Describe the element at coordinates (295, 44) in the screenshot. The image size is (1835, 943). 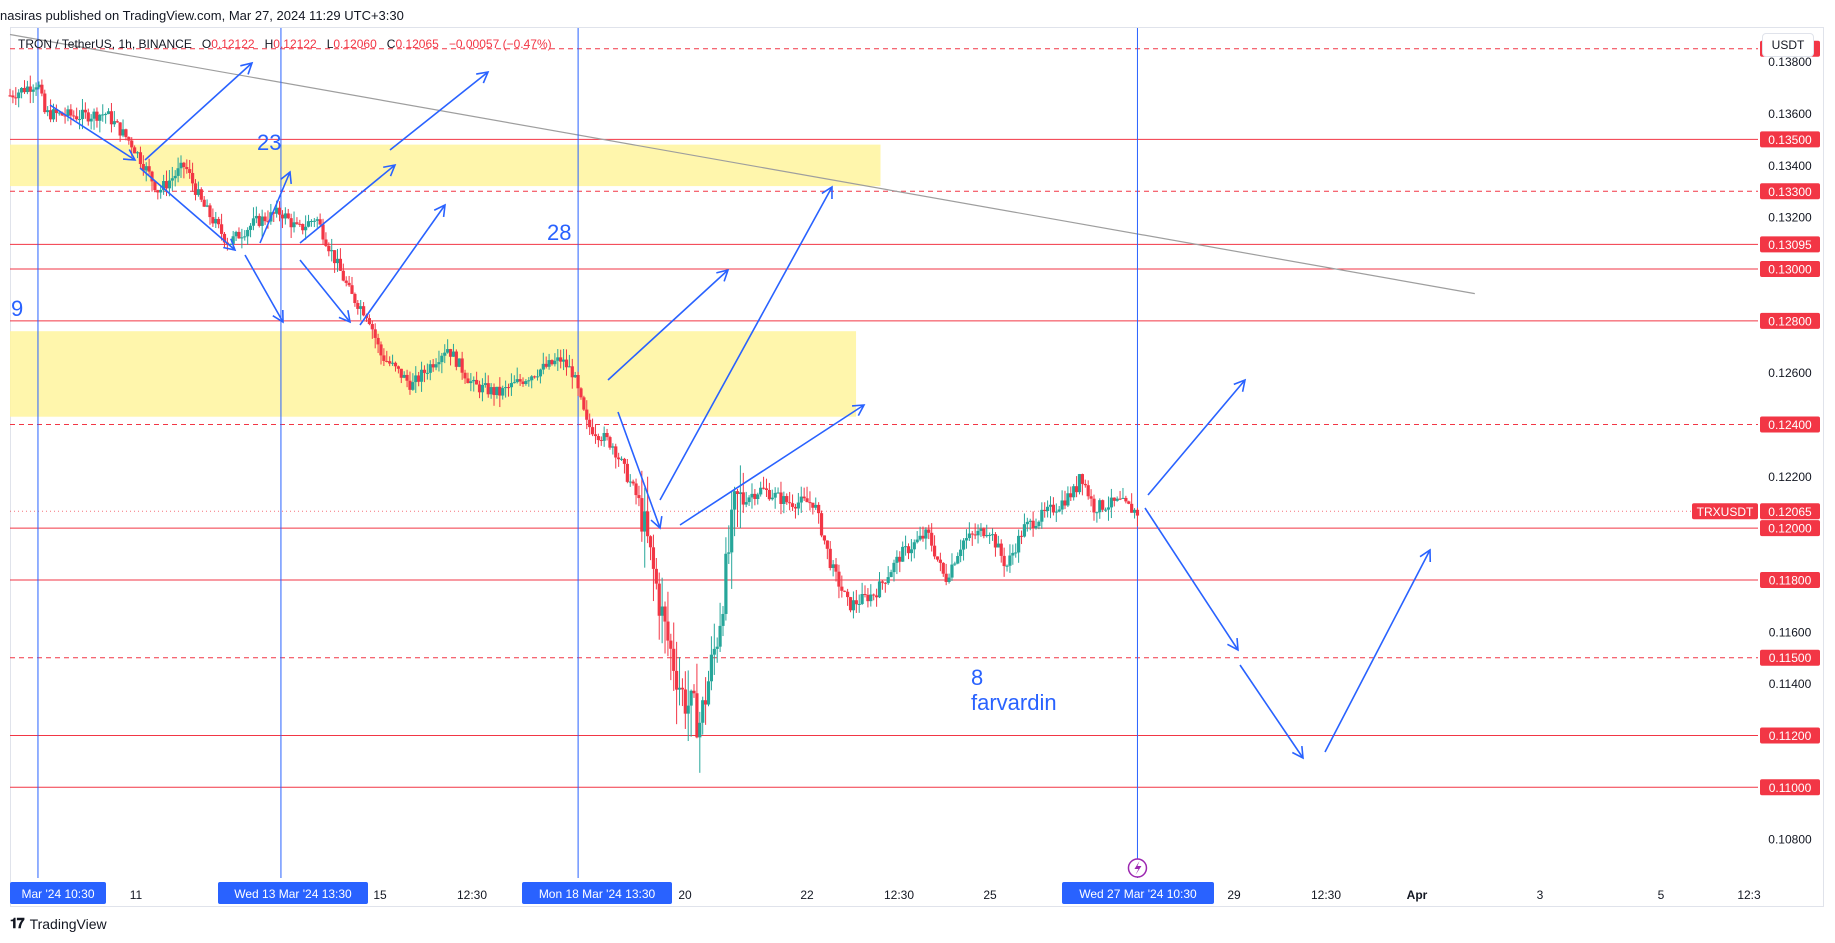
I see `legend-high: 0.12122` at that location.